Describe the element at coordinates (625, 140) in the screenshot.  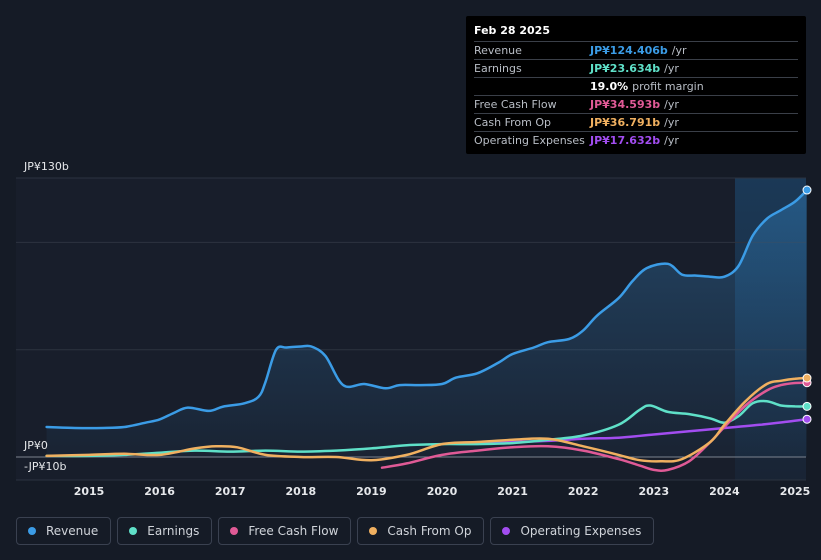
I see `tooltip-row-value: JP¥17.632b` at that location.